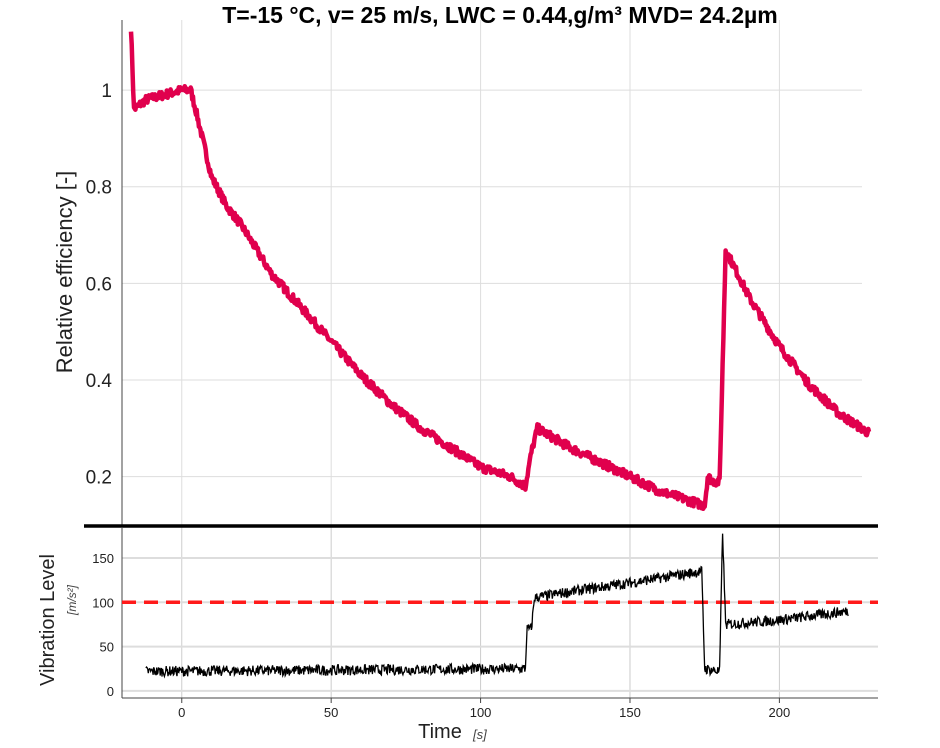 The image size is (940, 748). I want to click on top-y-tick-label: 0.6, so click(99, 284).